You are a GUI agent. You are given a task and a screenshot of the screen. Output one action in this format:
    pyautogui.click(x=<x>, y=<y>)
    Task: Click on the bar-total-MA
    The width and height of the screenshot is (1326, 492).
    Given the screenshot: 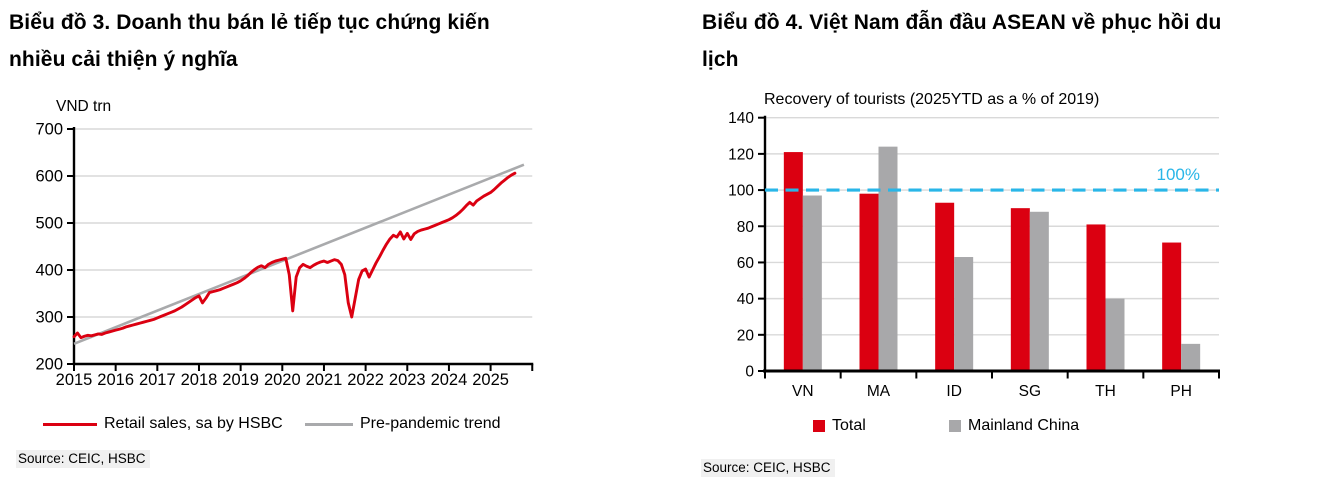 What is the action you would take?
    pyautogui.click(x=869, y=282)
    